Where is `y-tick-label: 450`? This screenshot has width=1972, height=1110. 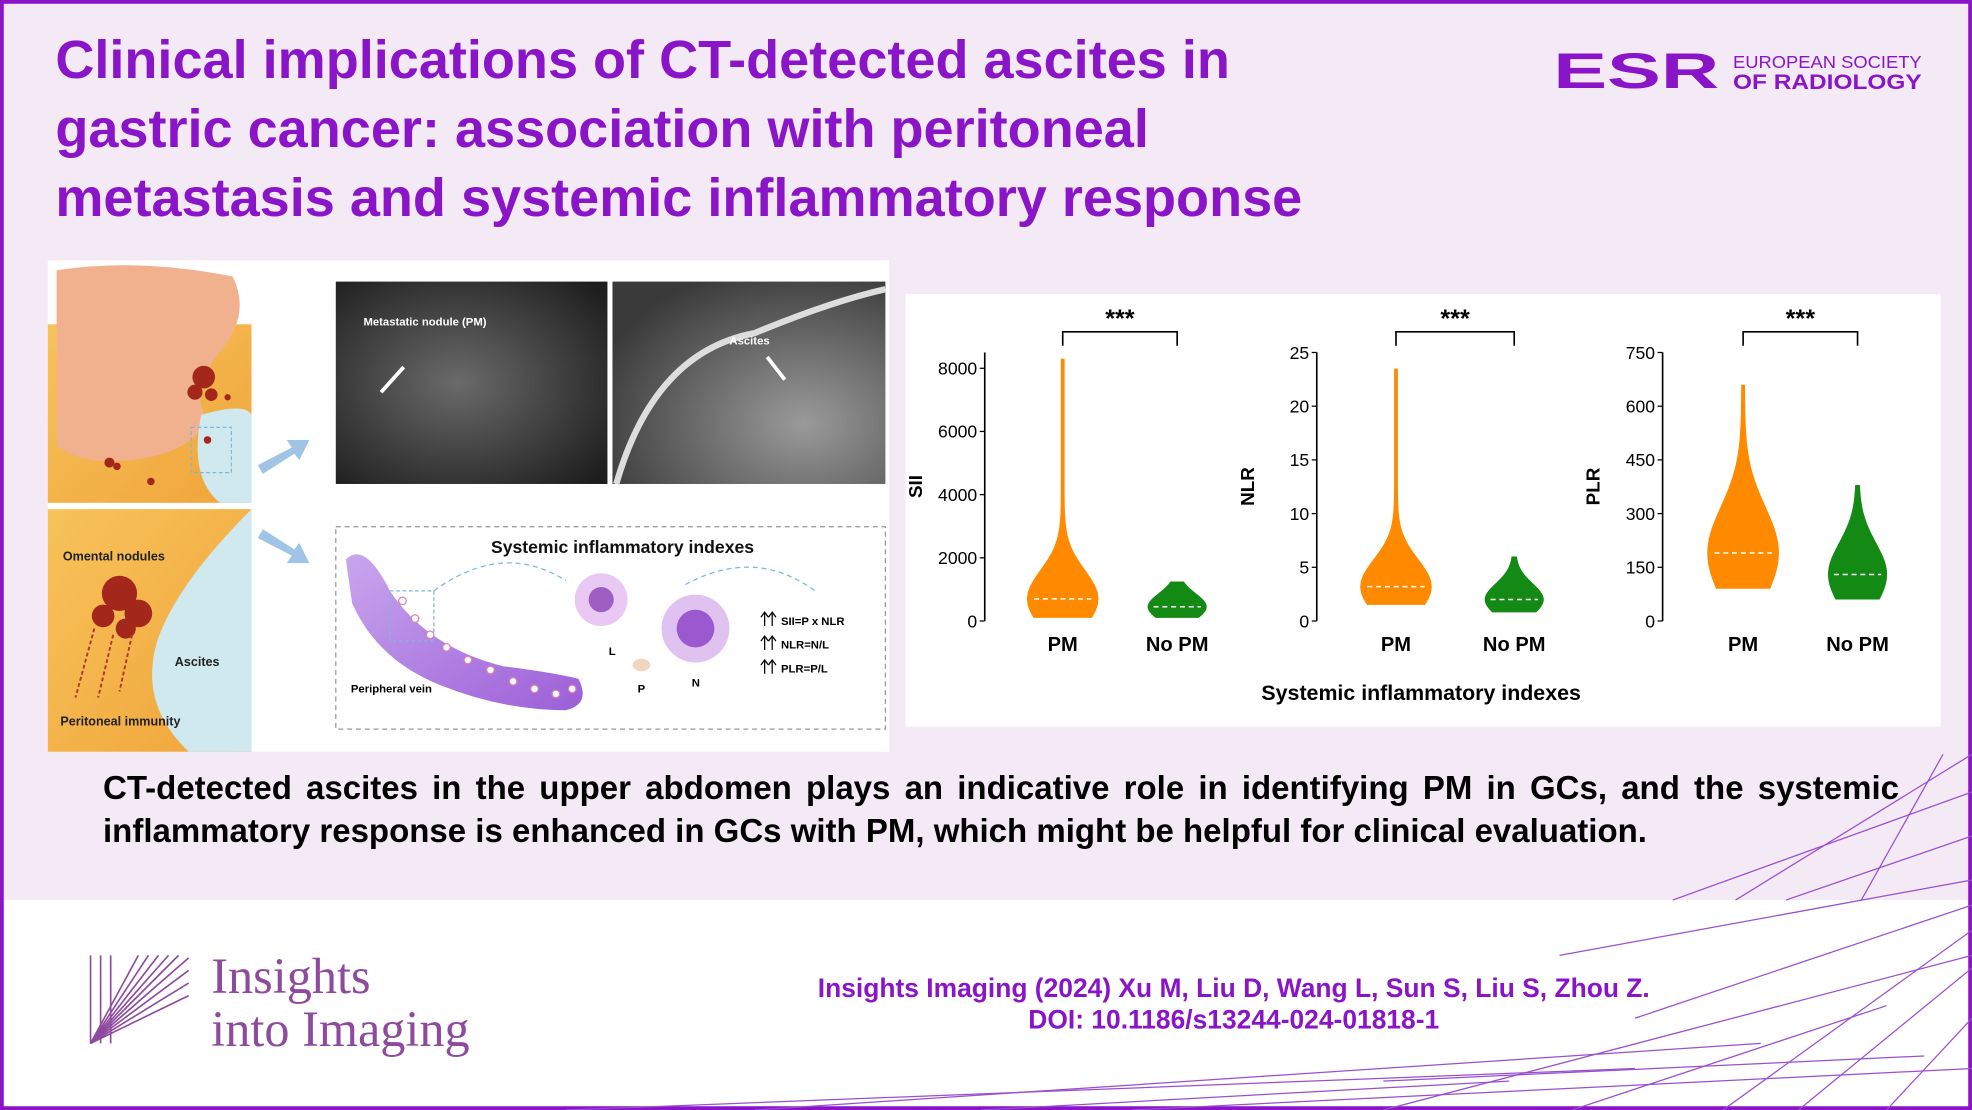
y-tick-label: 450 is located at coordinates (1641, 460).